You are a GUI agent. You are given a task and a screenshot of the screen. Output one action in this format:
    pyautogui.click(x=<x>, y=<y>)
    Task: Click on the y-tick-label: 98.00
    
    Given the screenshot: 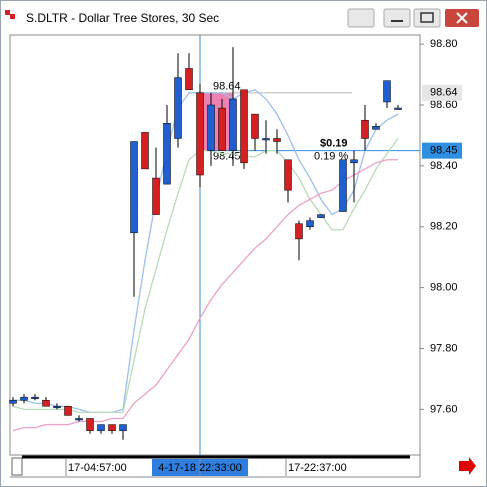 What is the action you would take?
    pyautogui.click(x=444, y=288)
    